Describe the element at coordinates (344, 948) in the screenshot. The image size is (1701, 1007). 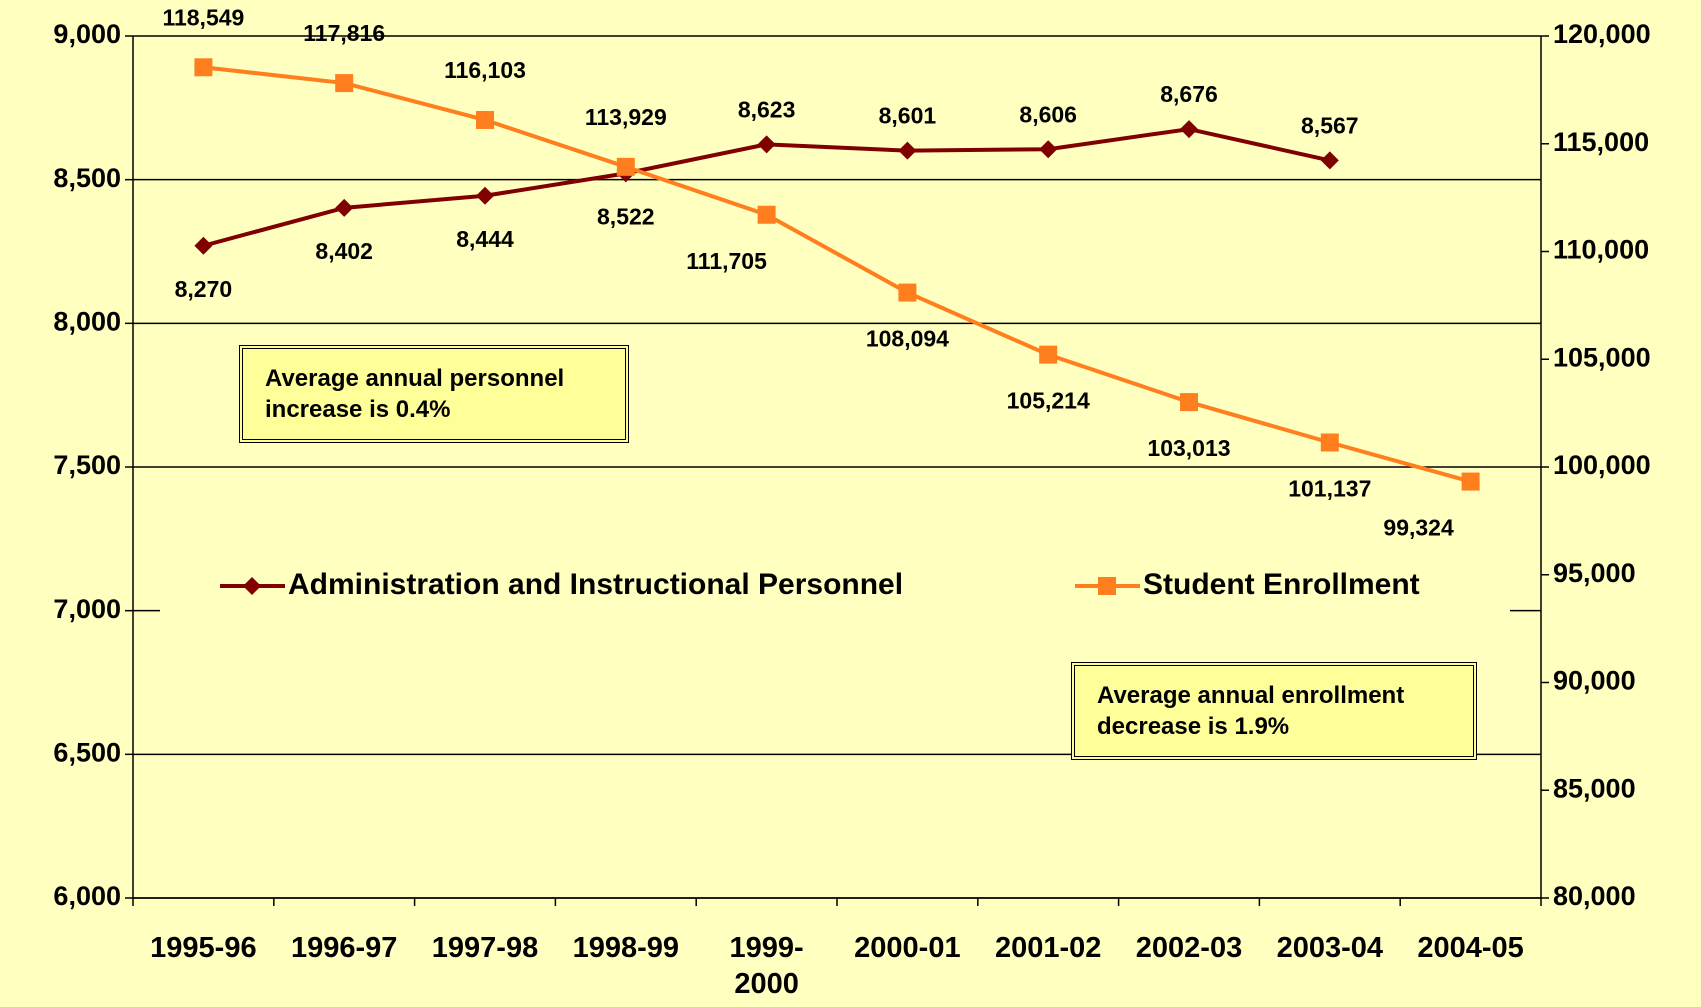
I see `x-tick-label: 1996-97` at that location.